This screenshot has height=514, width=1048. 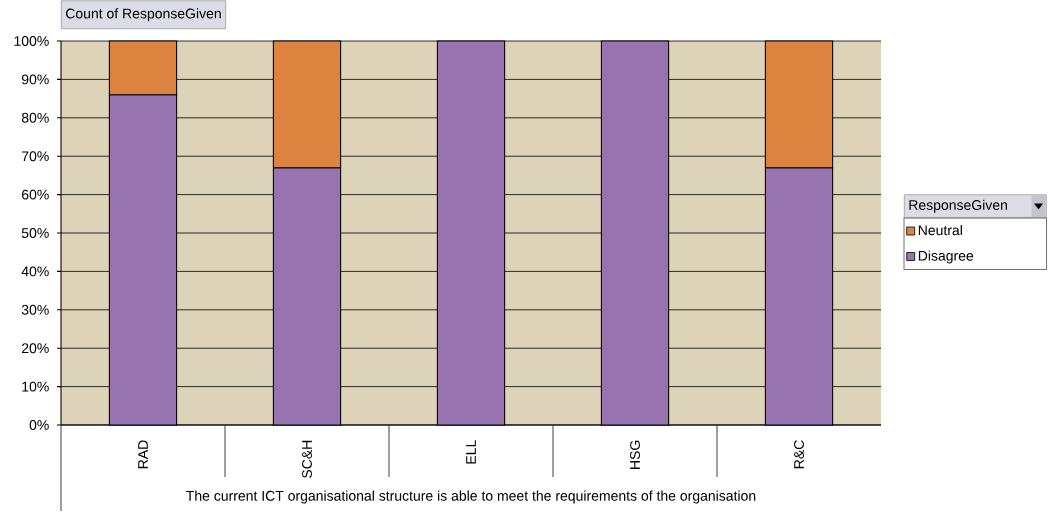 What do you see at coordinates (471, 497) in the screenshot?
I see `x-axis-title: The current ICT organisational structure is able to meet the requirements of the organisation` at bounding box center [471, 497].